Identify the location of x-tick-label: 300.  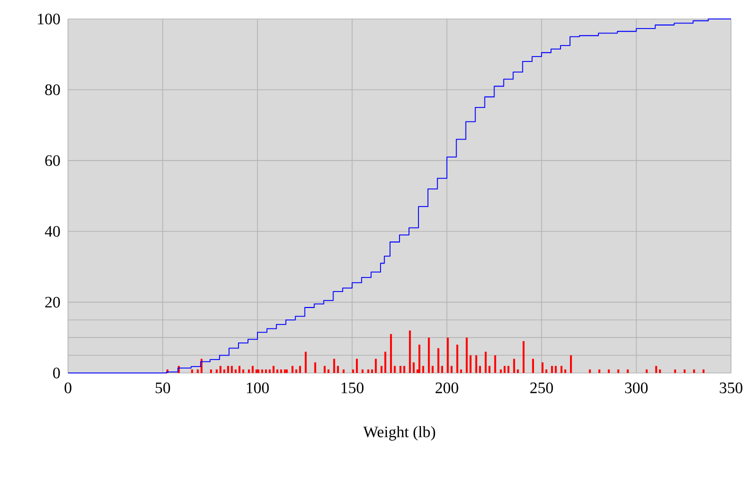
(636, 388).